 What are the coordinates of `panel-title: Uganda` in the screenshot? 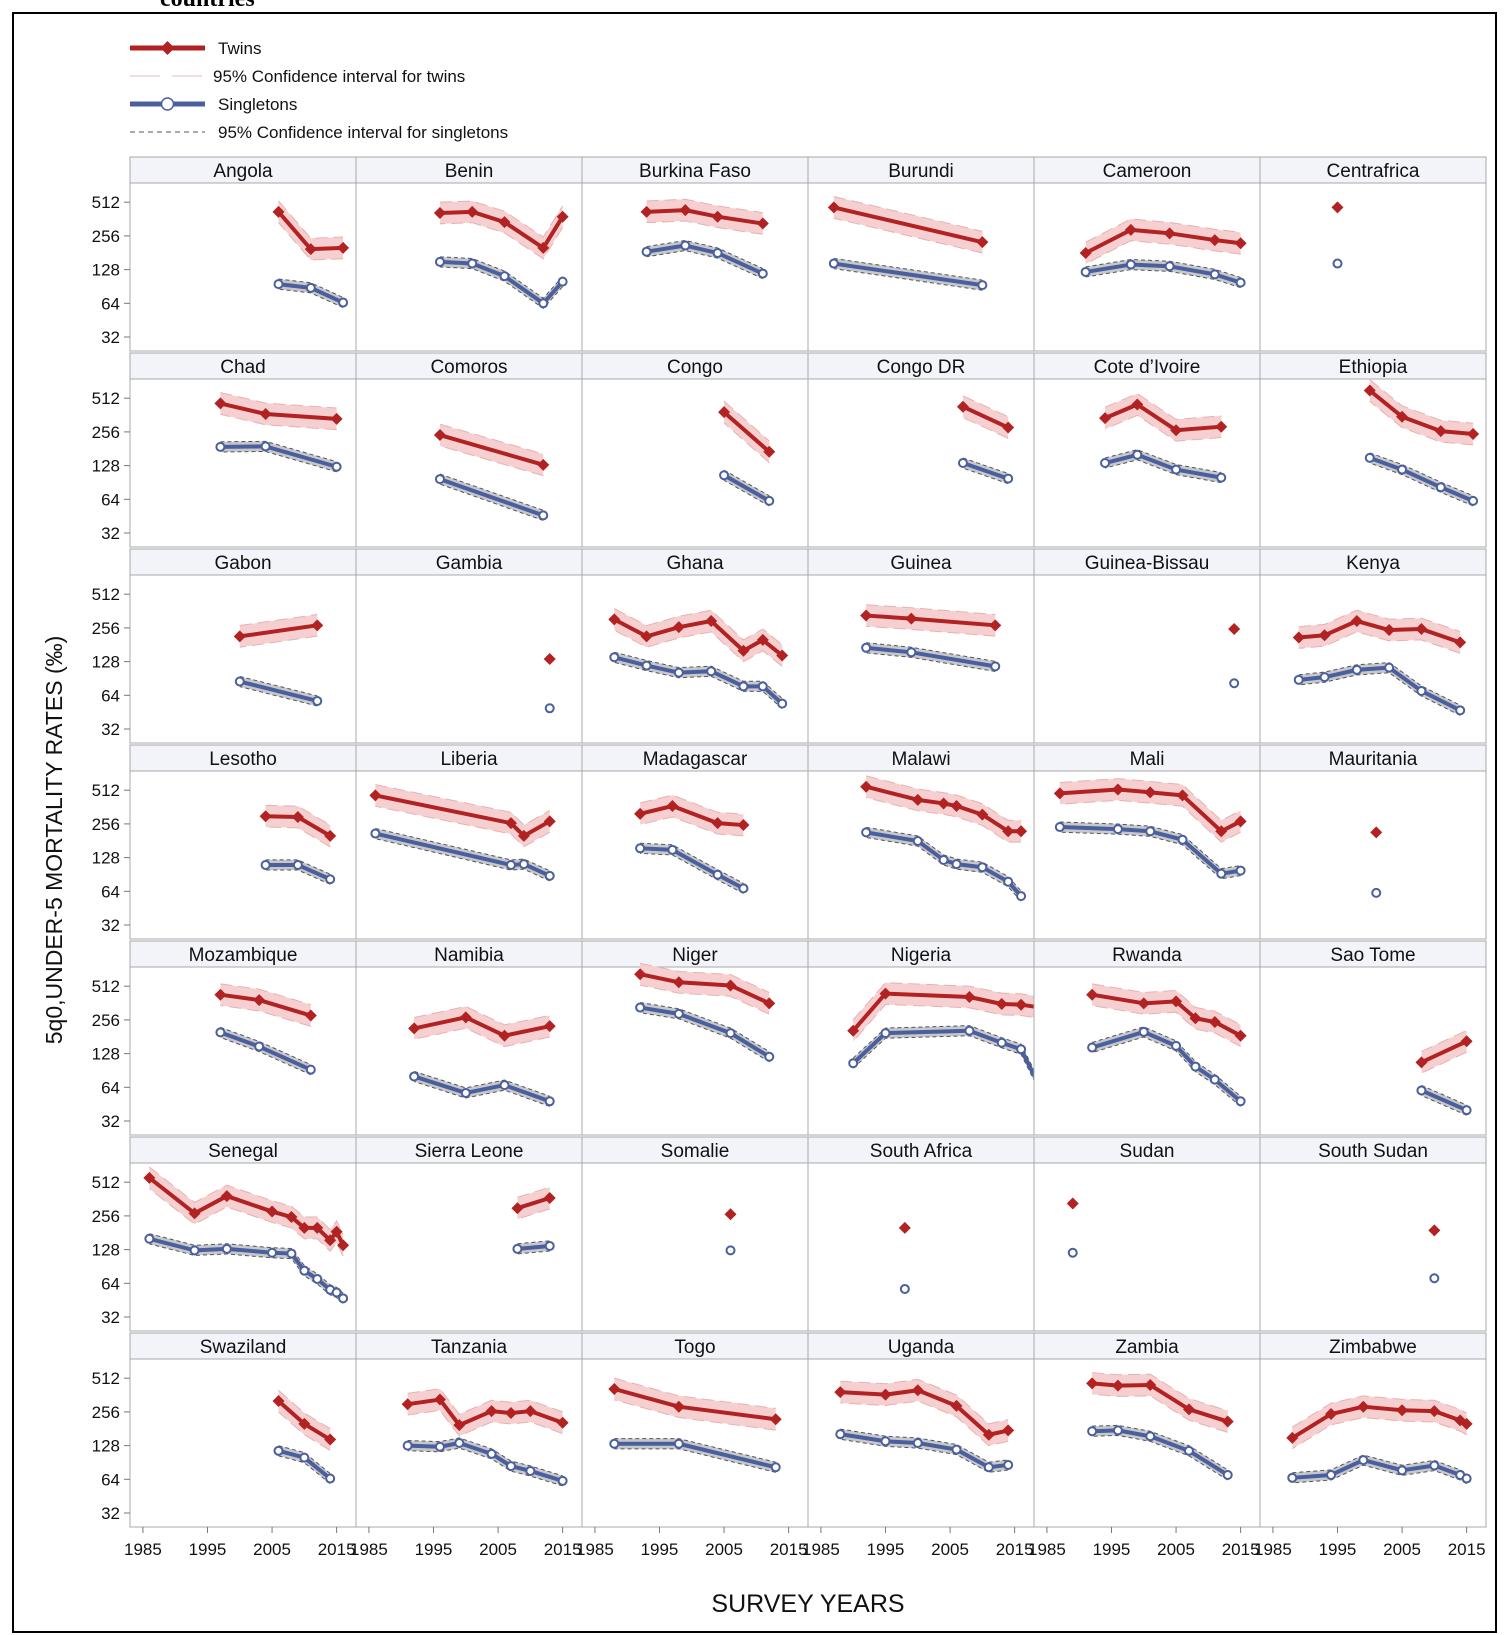 It's located at (921, 1347).